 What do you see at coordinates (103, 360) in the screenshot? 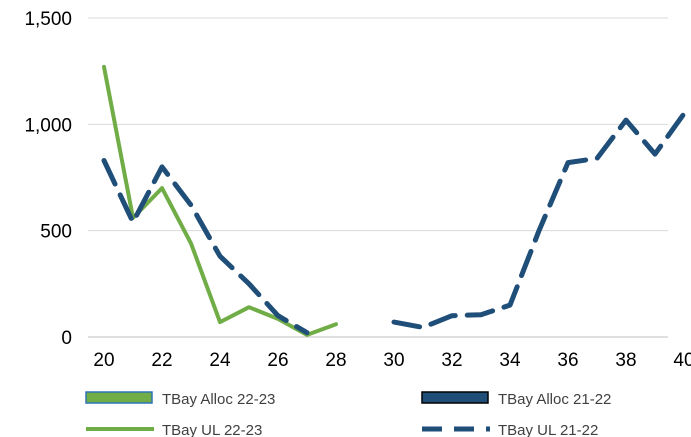
I see `x-tick-label: 20` at bounding box center [103, 360].